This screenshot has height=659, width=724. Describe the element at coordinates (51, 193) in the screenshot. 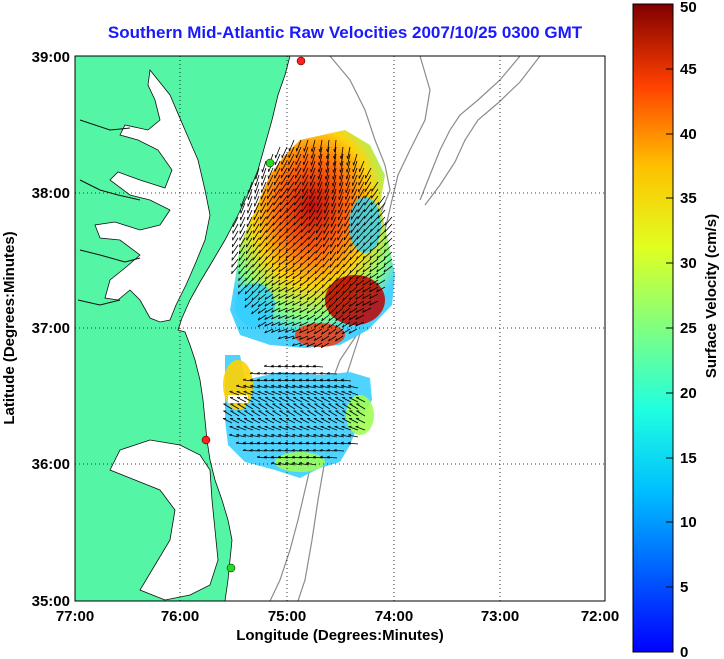

I see `y-tick-label: 38:00` at that location.